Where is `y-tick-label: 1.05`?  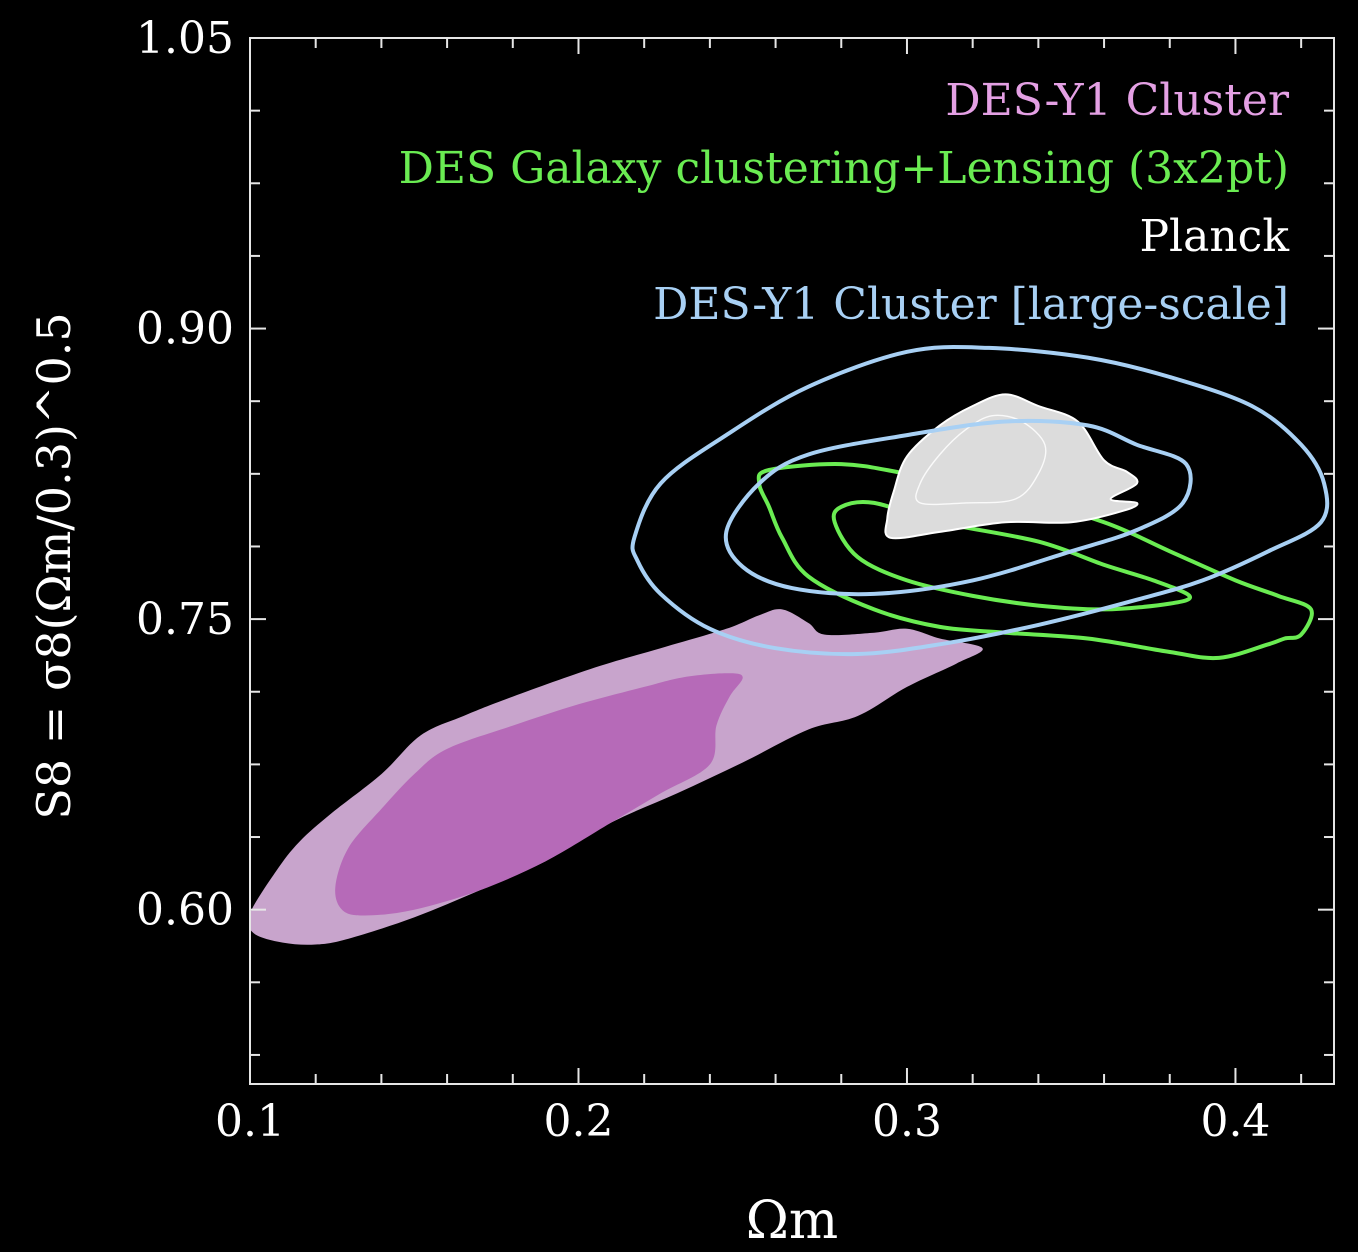
y-tick-label: 1.05 is located at coordinates (185, 38).